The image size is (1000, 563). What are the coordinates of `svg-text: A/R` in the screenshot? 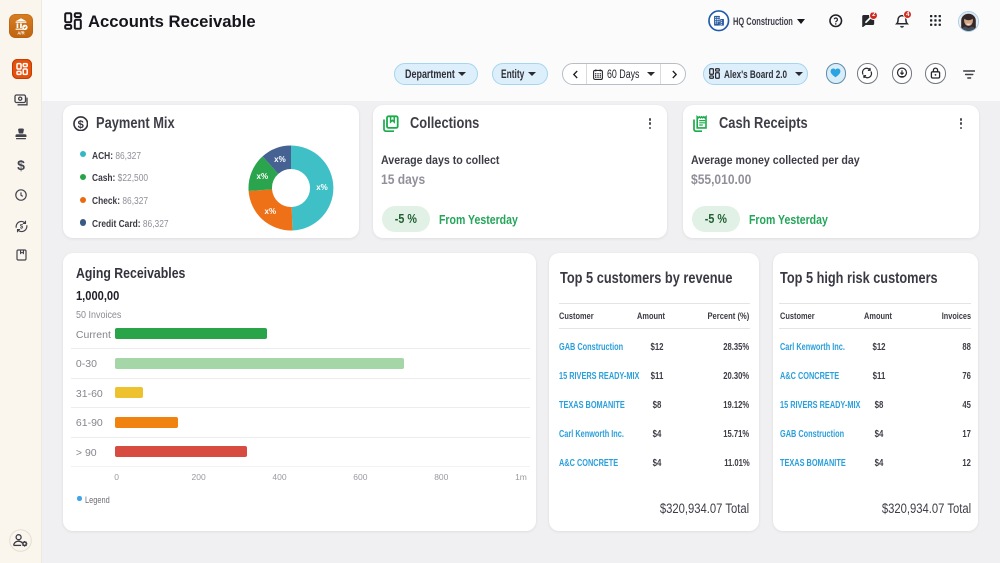 It's located at (20, 33).